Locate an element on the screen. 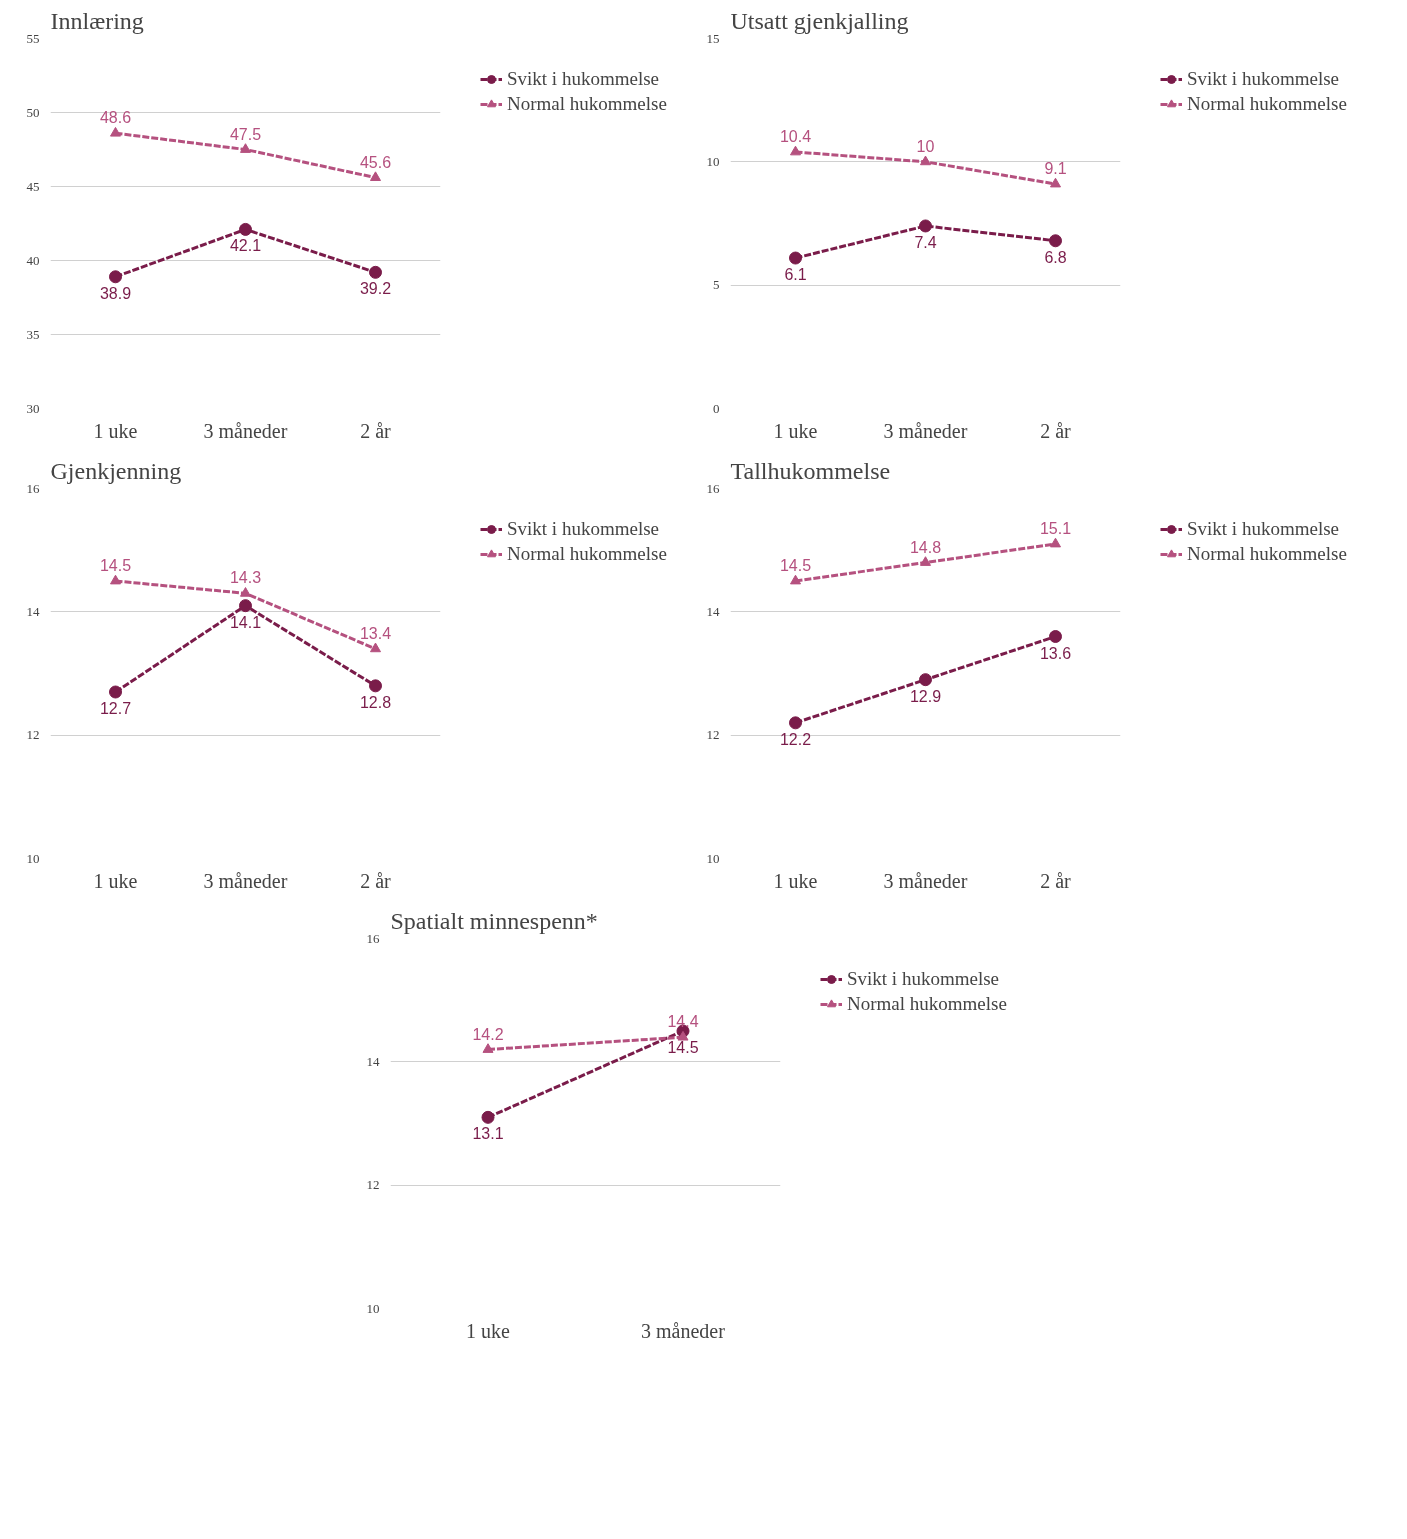  data-label: 6.1 is located at coordinates (795, 275).